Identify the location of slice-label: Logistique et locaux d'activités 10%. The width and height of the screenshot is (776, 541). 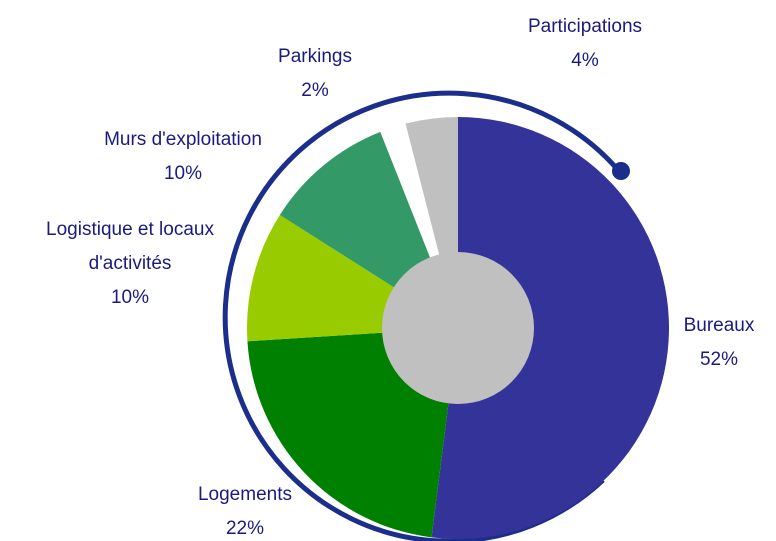
(130, 264).